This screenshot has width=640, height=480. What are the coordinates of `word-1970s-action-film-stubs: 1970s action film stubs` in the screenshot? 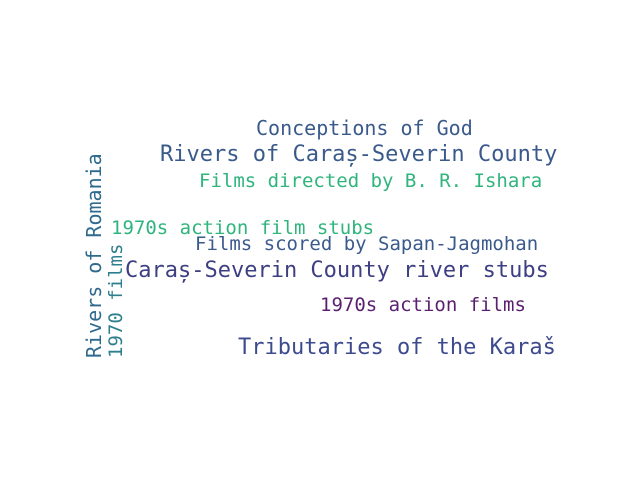 It's located at (243, 228).